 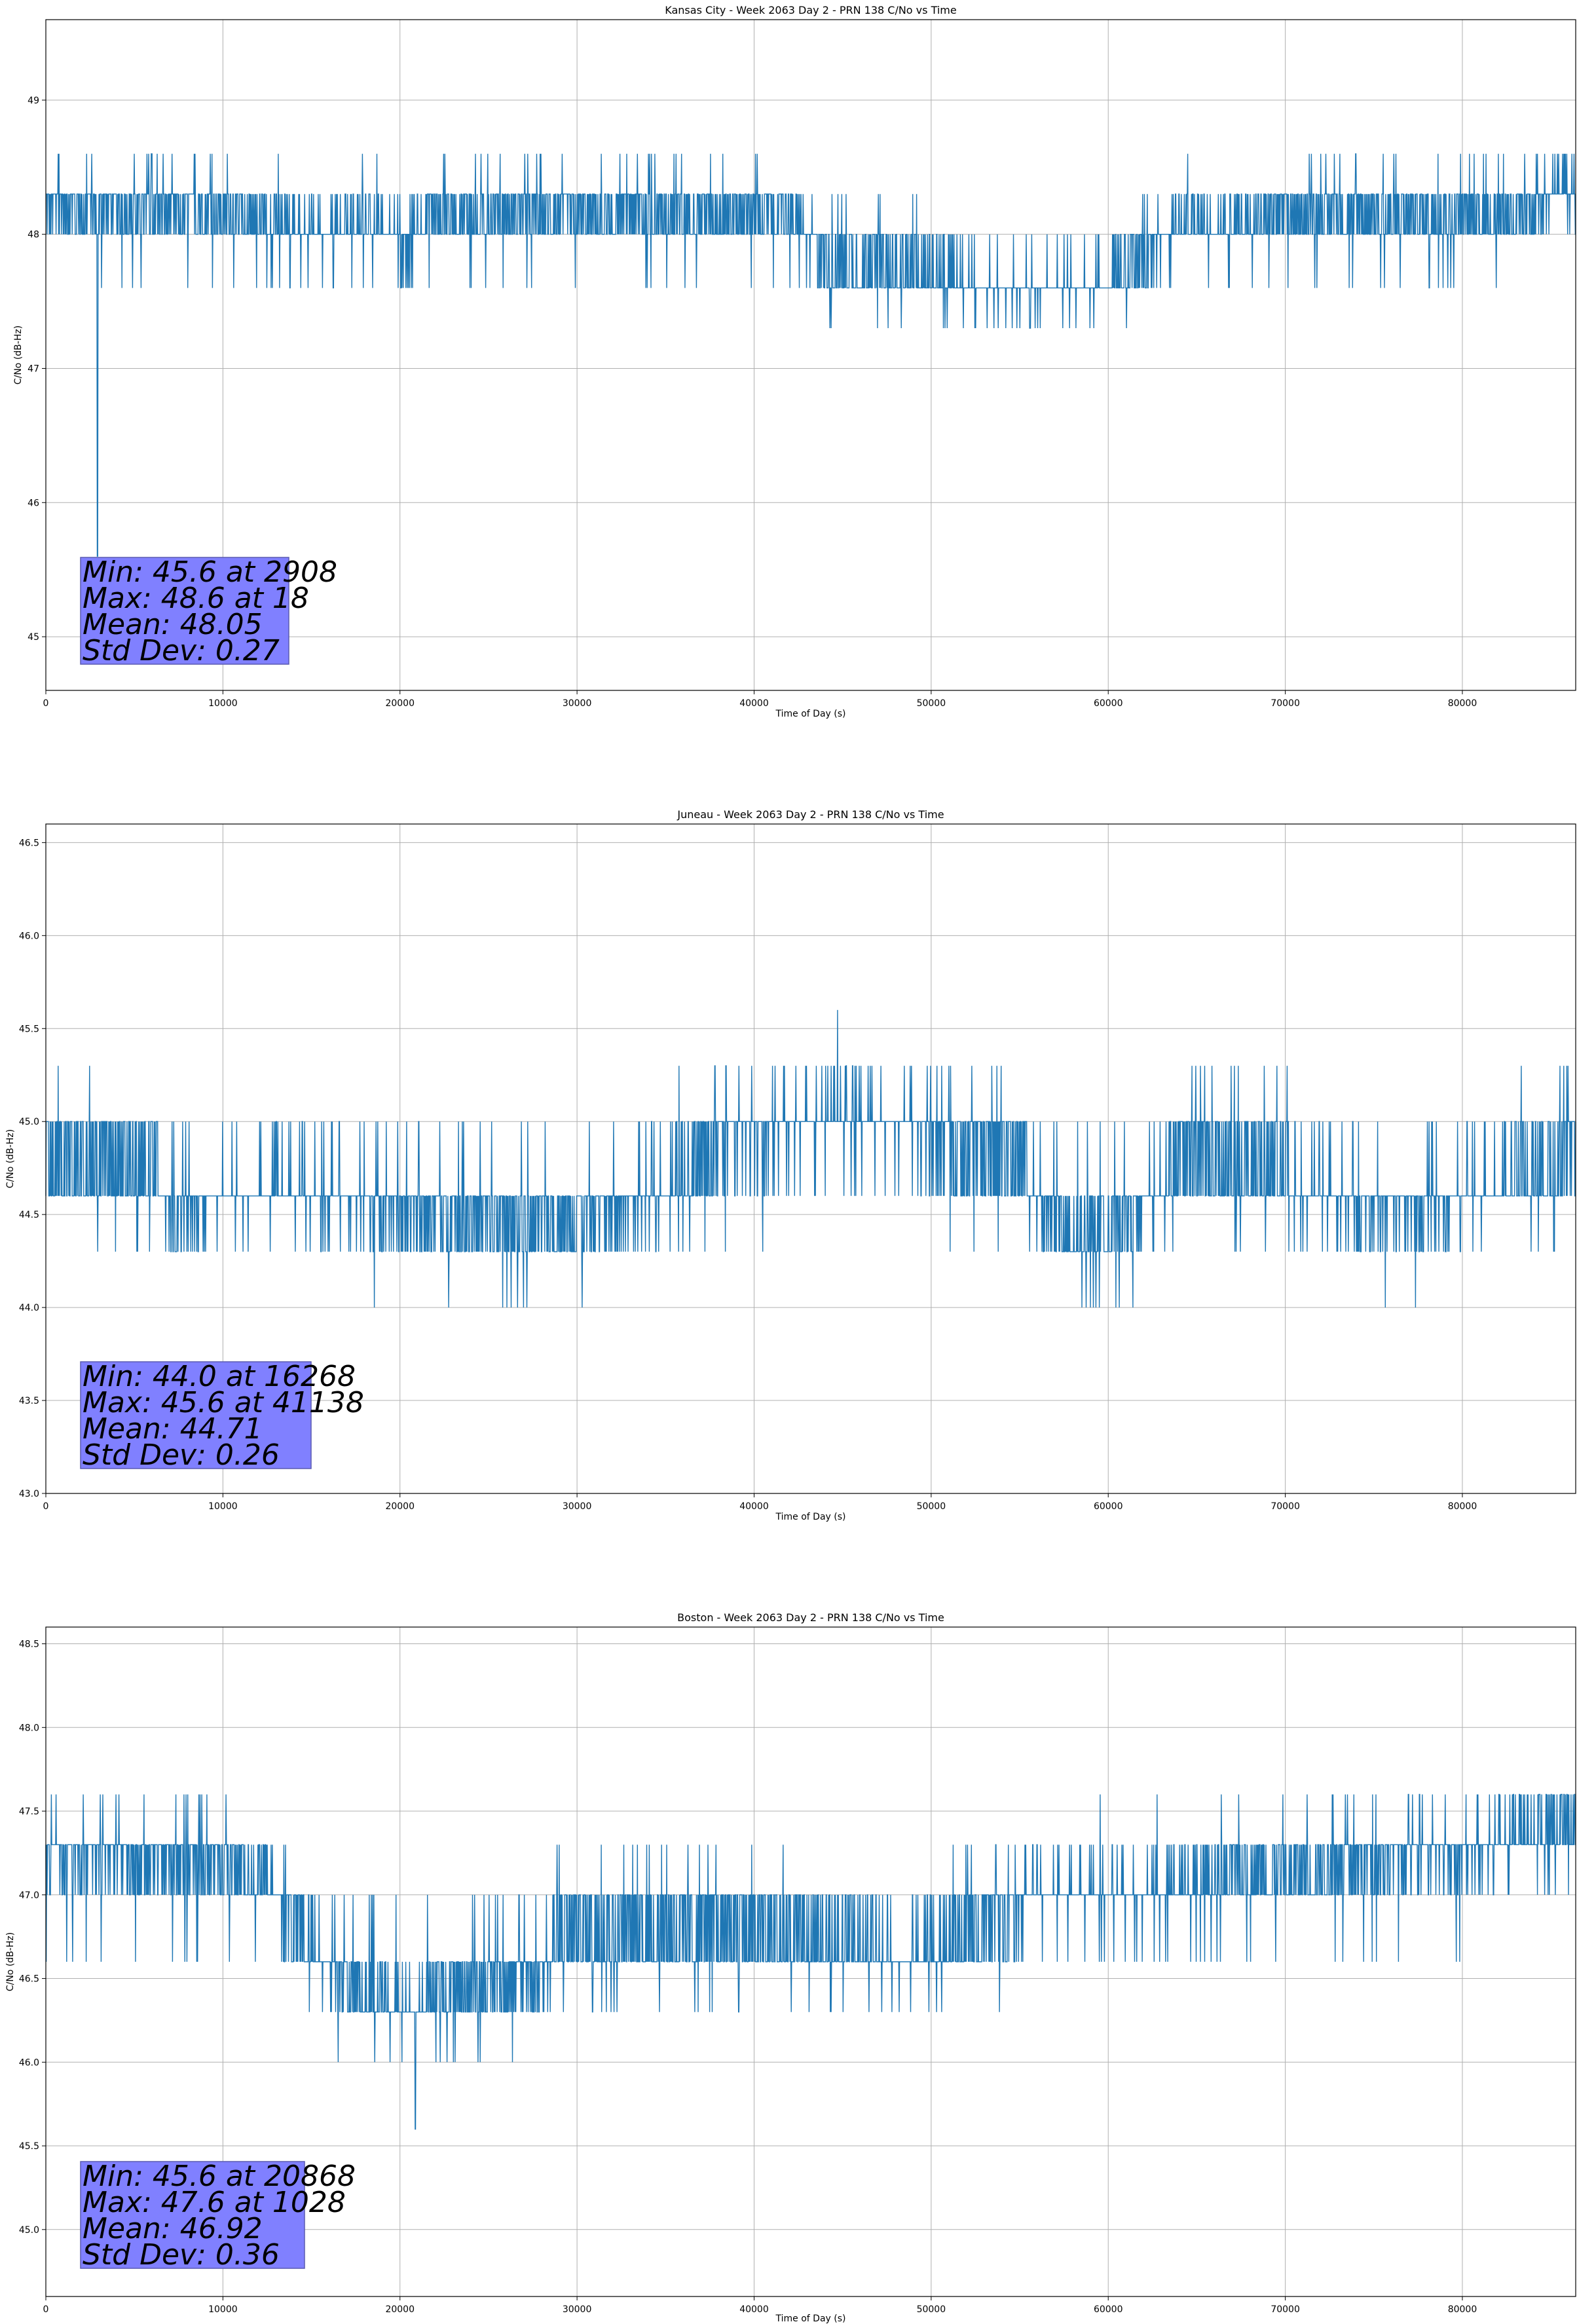 What do you see at coordinates (196, 598) in the screenshot?
I see `stats-max: Max: 48.6 at 18` at bounding box center [196, 598].